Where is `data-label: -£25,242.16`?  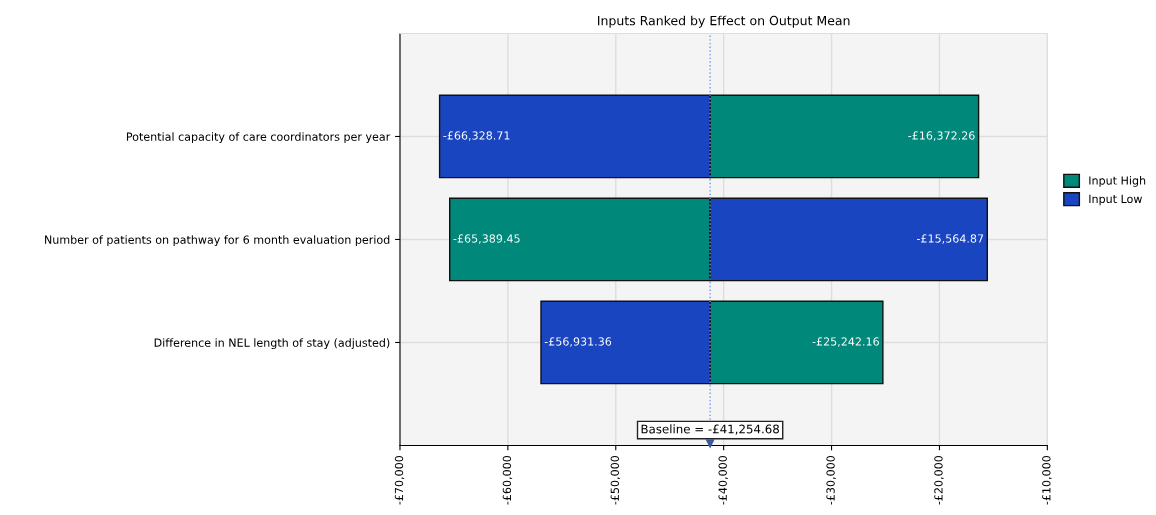
data-label: -£25,242.16 is located at coordinates (845, 342).